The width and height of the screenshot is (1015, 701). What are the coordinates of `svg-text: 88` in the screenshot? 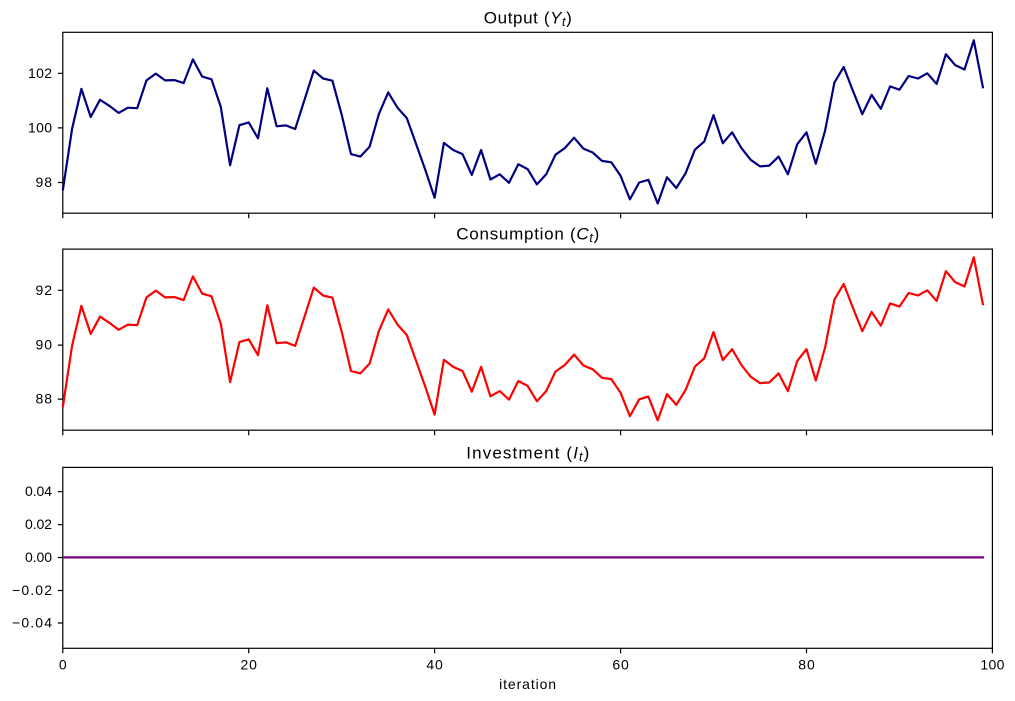 It's located at (44, 399).